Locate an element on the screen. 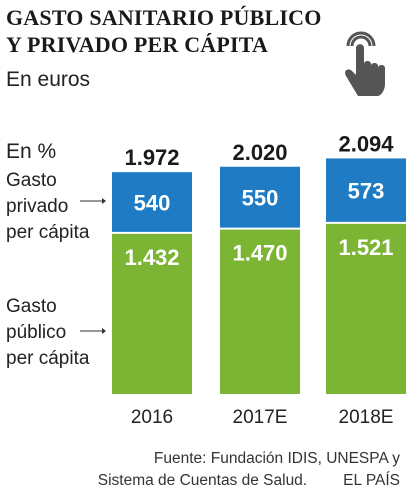 Image resolution: width=414 pixels, height=496 pixels. bar-privado-2018E is located at coordinates (366, 190).